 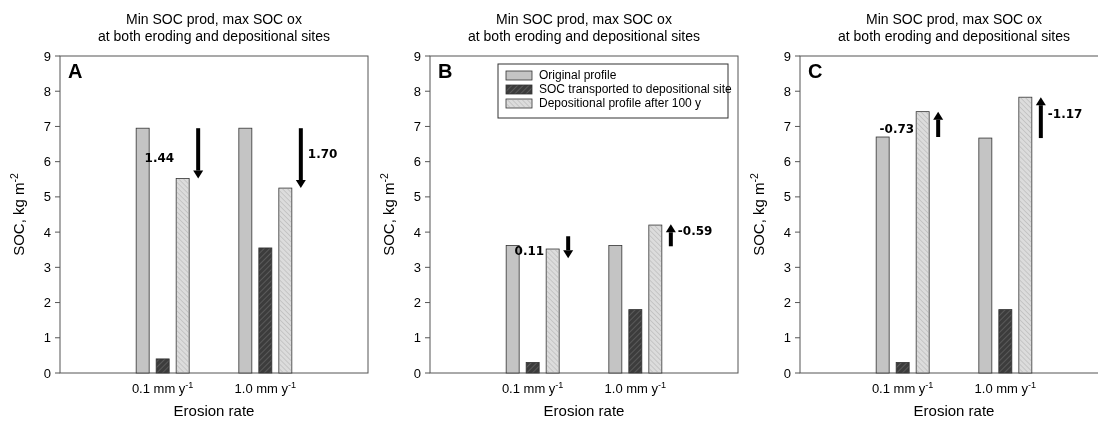 I want to click on legend-label: Depositional profile after 100 y, so click(x=620, y=103).